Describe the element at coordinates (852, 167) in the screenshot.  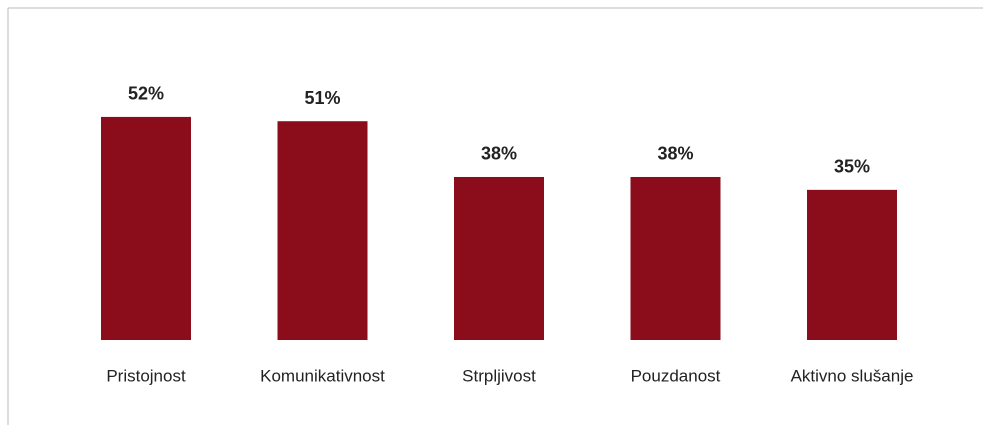
I see `value-label: 35%` at that location.